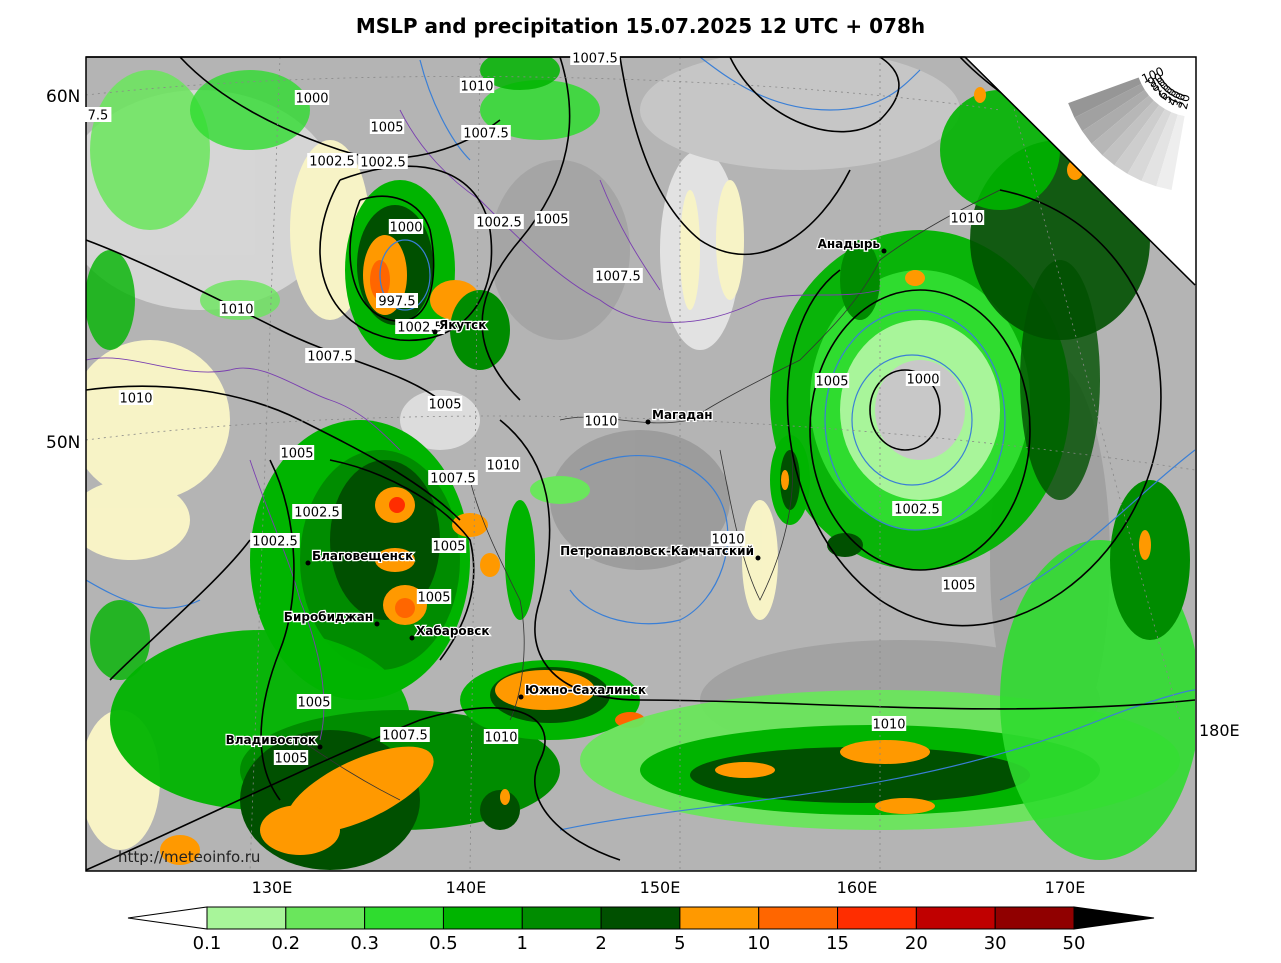  Describe the element at coordinates (1155, 80) in the screenshot. I see `cloud-scale-label: 90` at that location.